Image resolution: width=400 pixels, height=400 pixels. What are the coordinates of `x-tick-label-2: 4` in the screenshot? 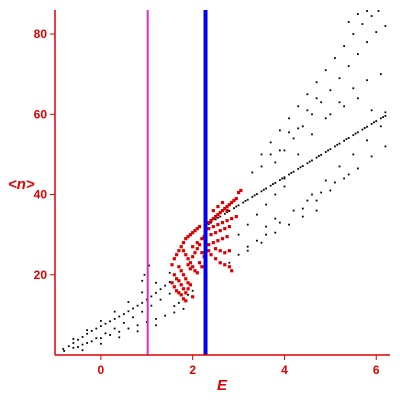 It's located at (284, 370).